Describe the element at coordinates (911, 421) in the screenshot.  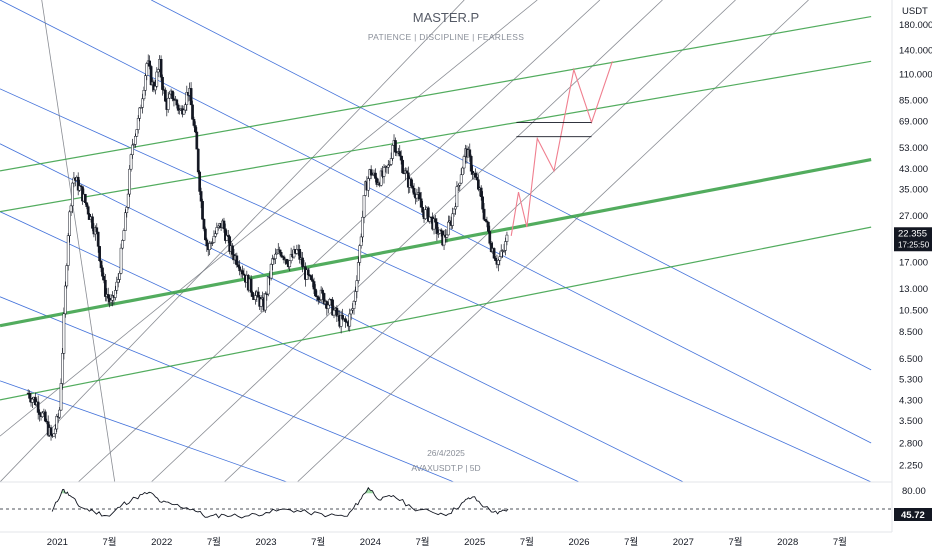
I see `price-tick-label: 3.500` at that location.